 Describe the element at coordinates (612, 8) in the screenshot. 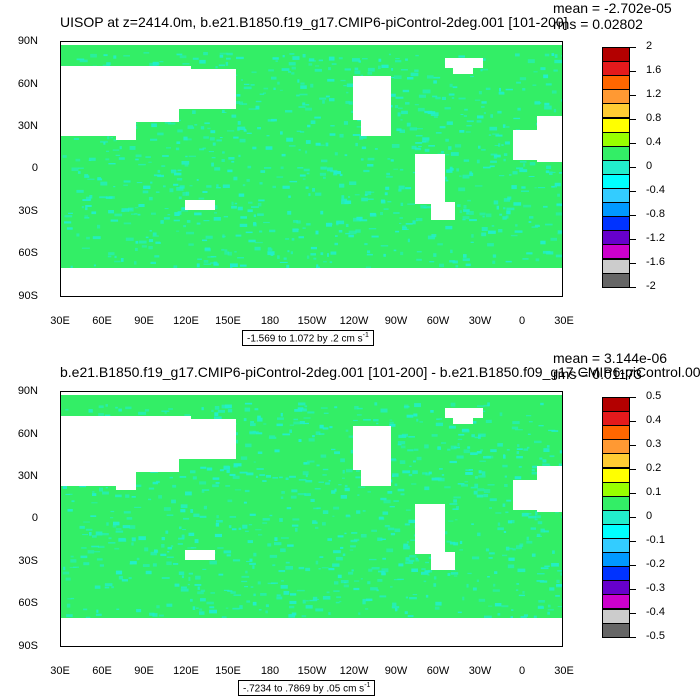

I see `mean-value: mean = -2.702e-05` at that location.